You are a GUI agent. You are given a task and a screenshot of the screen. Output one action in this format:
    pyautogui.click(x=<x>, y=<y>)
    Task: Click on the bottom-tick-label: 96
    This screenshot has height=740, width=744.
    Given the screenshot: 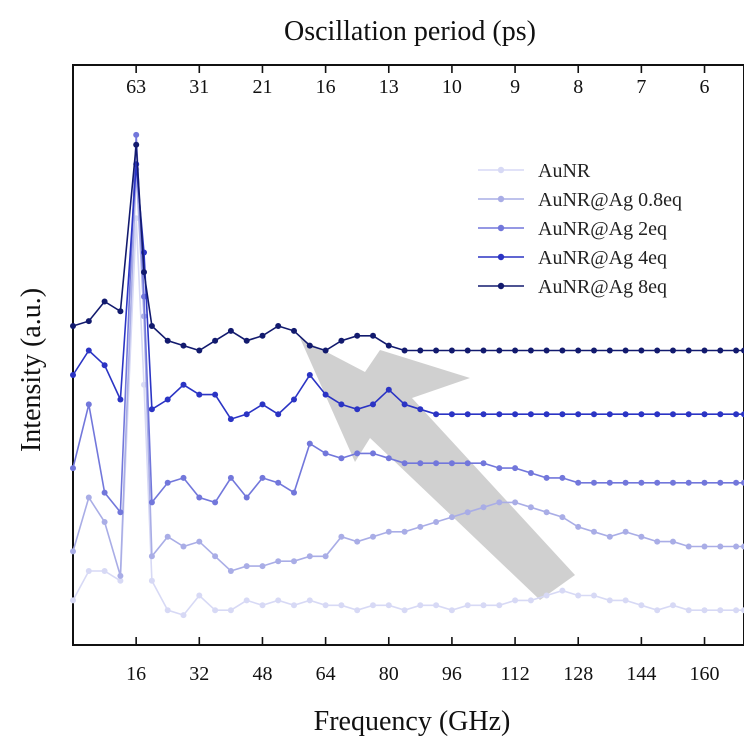 What is the action you would take?
    pyautogui.click(x=452, y=674)
    